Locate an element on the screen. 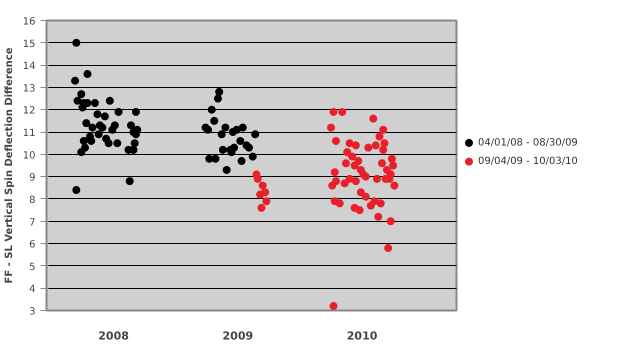 The height and width of the screenshot is (350, 640). y-tick-label: 14 is located at coordinates (29, 66).